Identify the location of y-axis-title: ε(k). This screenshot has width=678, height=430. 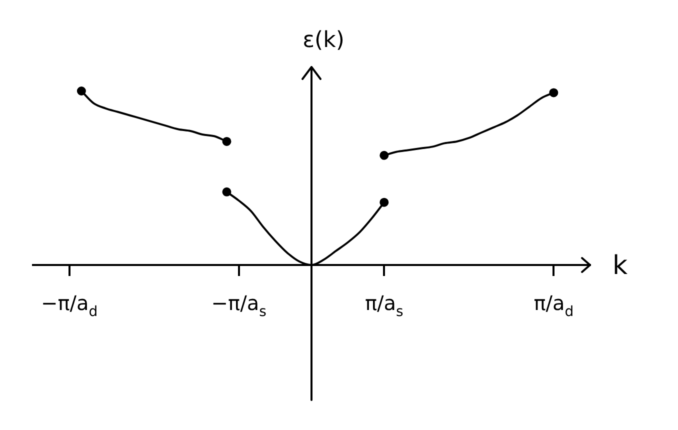
(323, 40).